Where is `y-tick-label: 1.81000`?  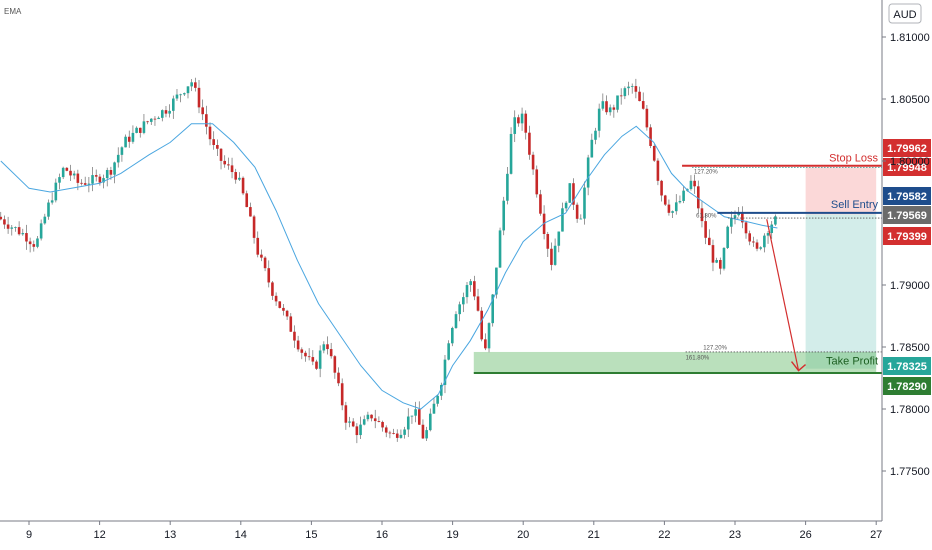 y-tick-label: 1.81000 is located at coordinates (910, 38).